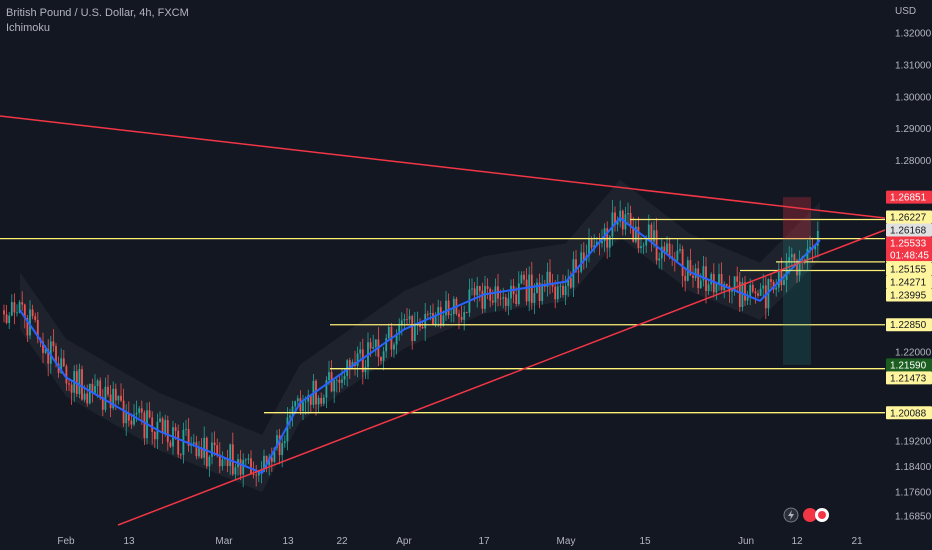  What do you see at coordinates (905, 11) in the screenshot?
I see `axis-currency: USD` at bounding box center [905, 11].